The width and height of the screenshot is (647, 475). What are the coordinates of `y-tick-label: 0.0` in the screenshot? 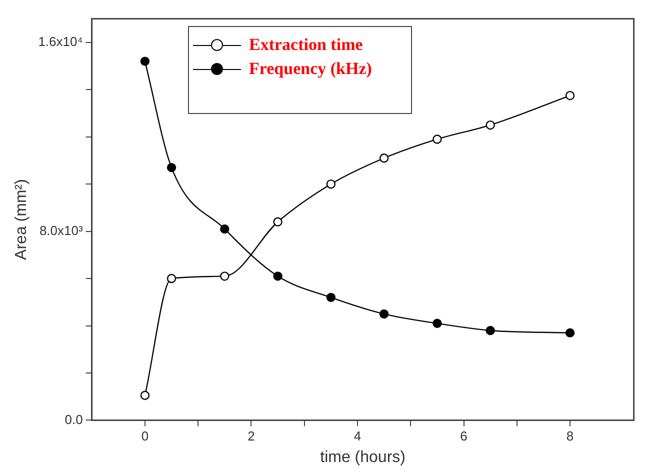 It's located at (73, 419).